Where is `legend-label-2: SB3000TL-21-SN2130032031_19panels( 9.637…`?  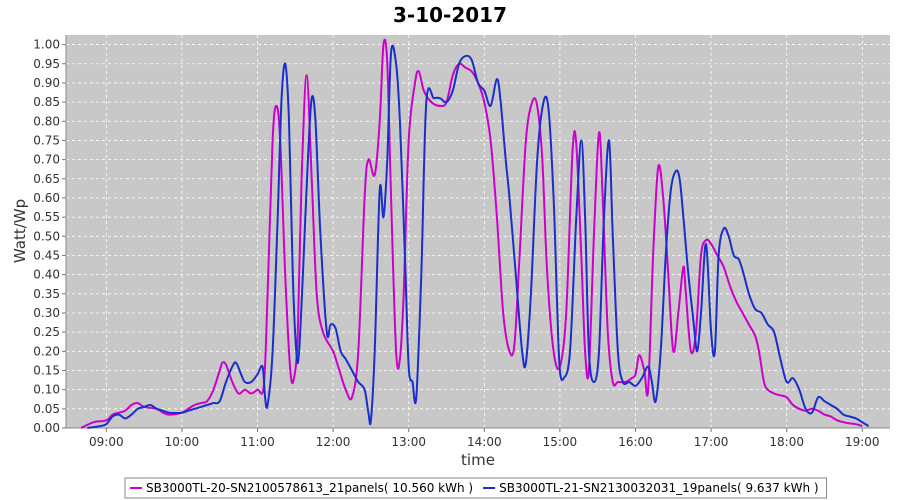 legend-label-2: SB3000TL-21-SN2130032031_19panels( 9.637… is located at coordinates (658, 488).